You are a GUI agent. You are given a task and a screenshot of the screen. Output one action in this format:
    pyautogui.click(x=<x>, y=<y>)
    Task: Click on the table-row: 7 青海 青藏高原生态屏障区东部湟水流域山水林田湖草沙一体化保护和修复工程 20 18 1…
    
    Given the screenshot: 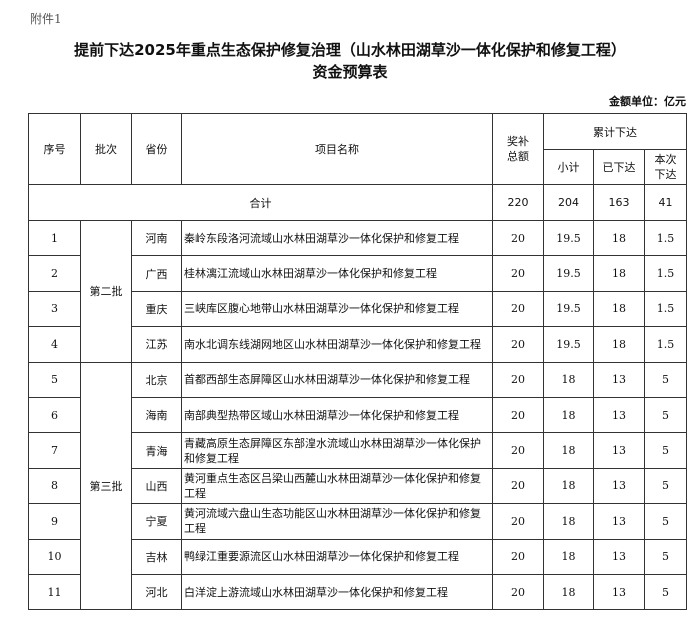 What is the action you would take?
    pyautogui.click(x=357, y=450)
    